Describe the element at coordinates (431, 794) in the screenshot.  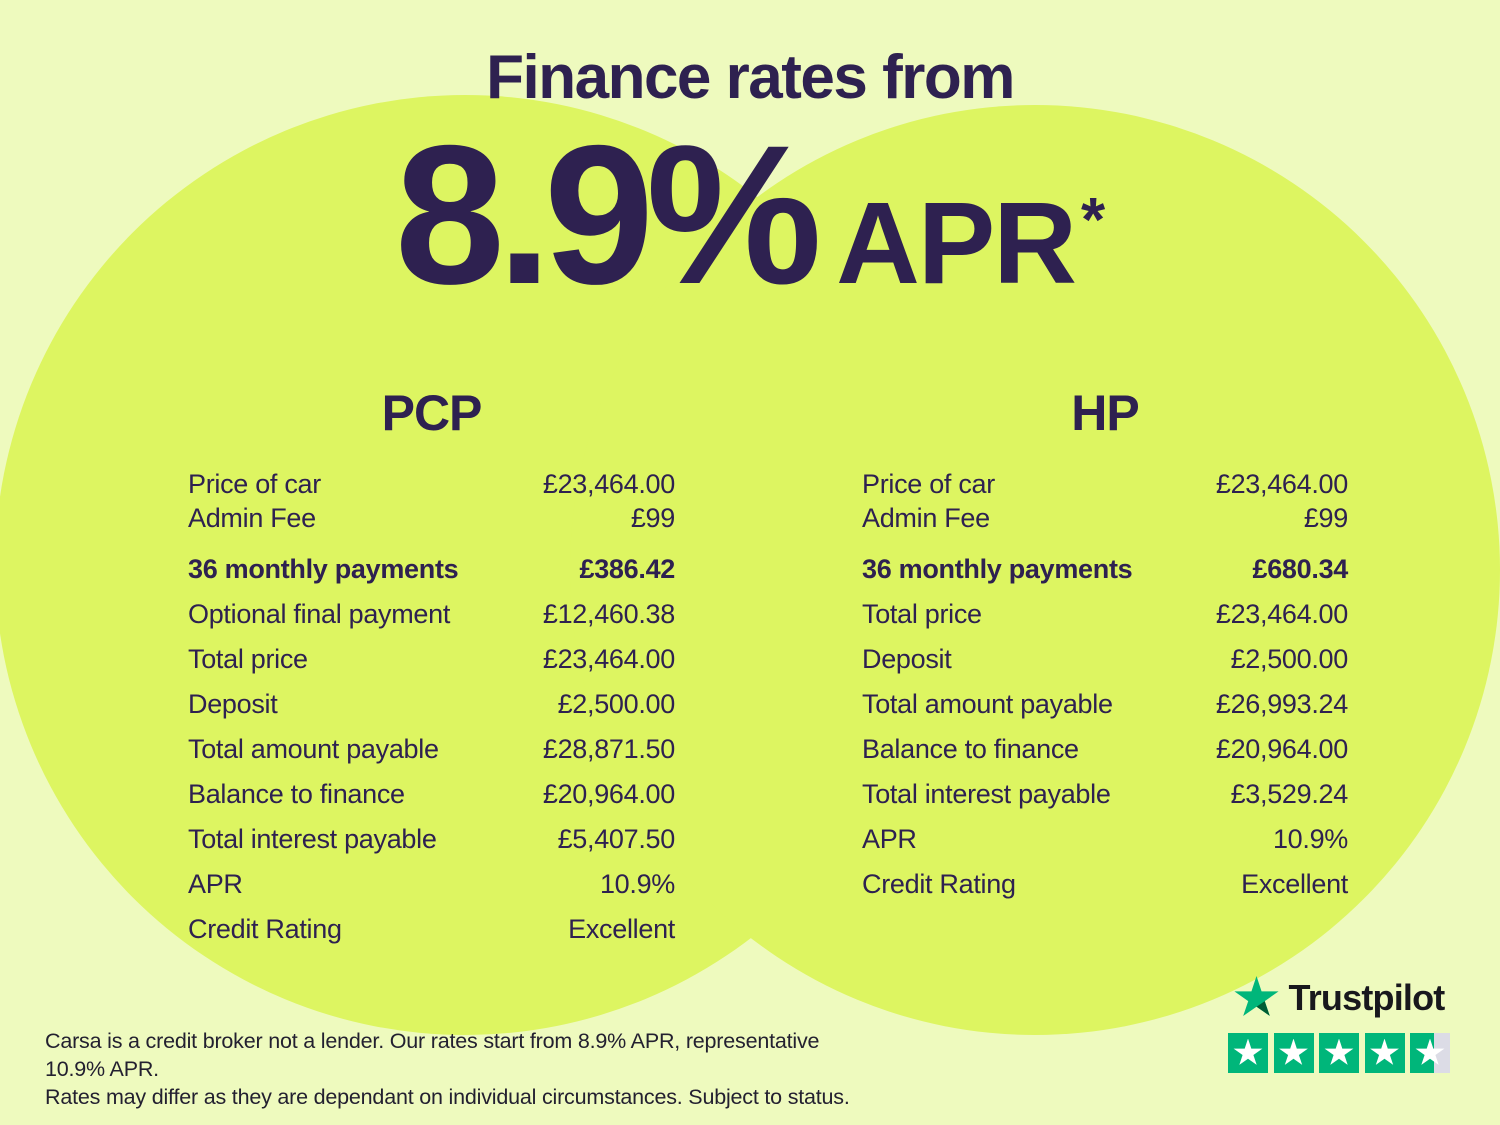
I see `pcp-finance-row: Balance to finance £20,964.00` at that location.